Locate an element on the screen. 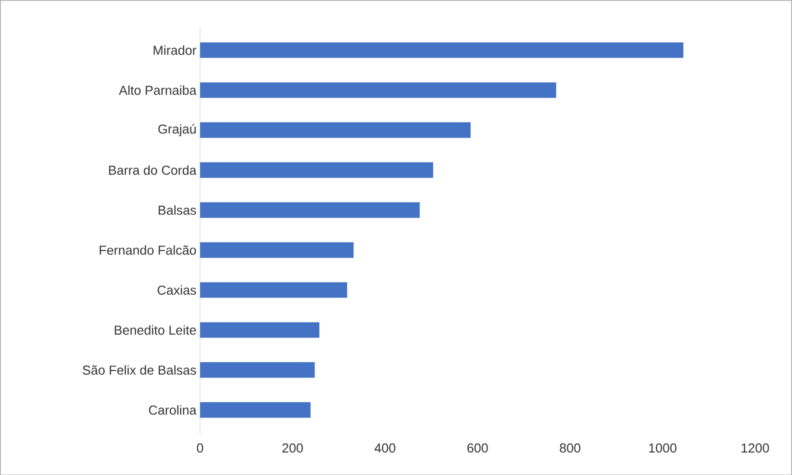 Image resolution: width=792 pixels, height=475 pixels. x-tick-label: 200 is located at coordinates (292, 447).